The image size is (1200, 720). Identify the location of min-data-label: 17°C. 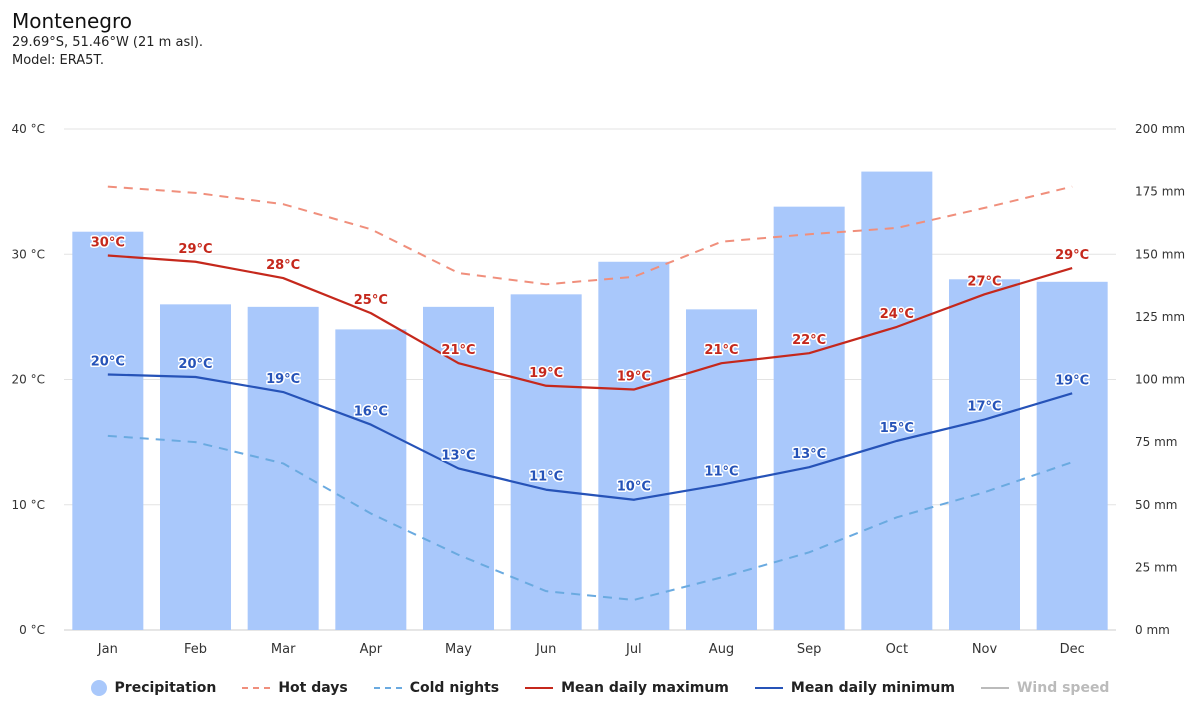
(984, 407).